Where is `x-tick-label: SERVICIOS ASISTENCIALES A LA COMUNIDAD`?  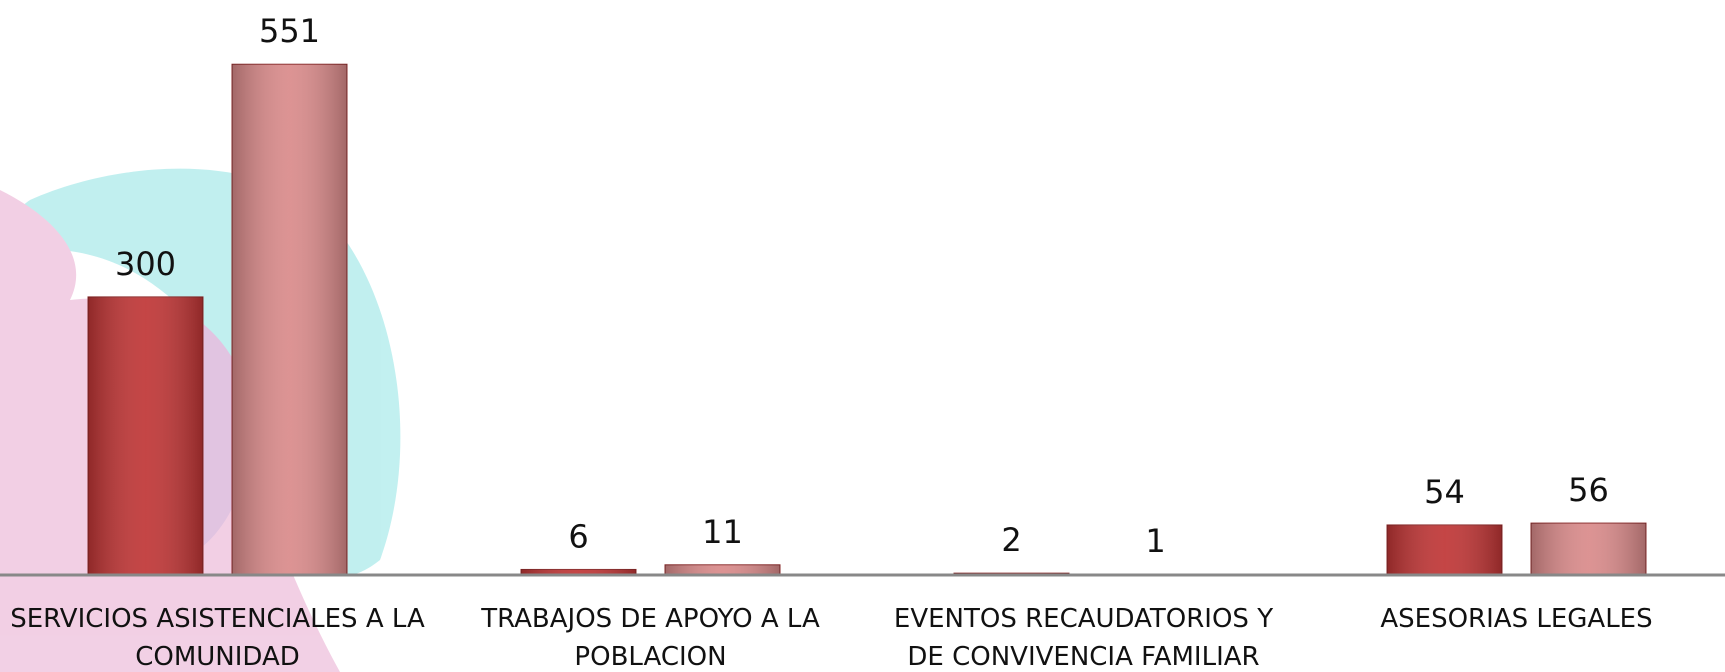 x-tick-label: SERVICIOS ASISTENCIALES A LA COMUNIDAD is located at coordinates (217, 638).